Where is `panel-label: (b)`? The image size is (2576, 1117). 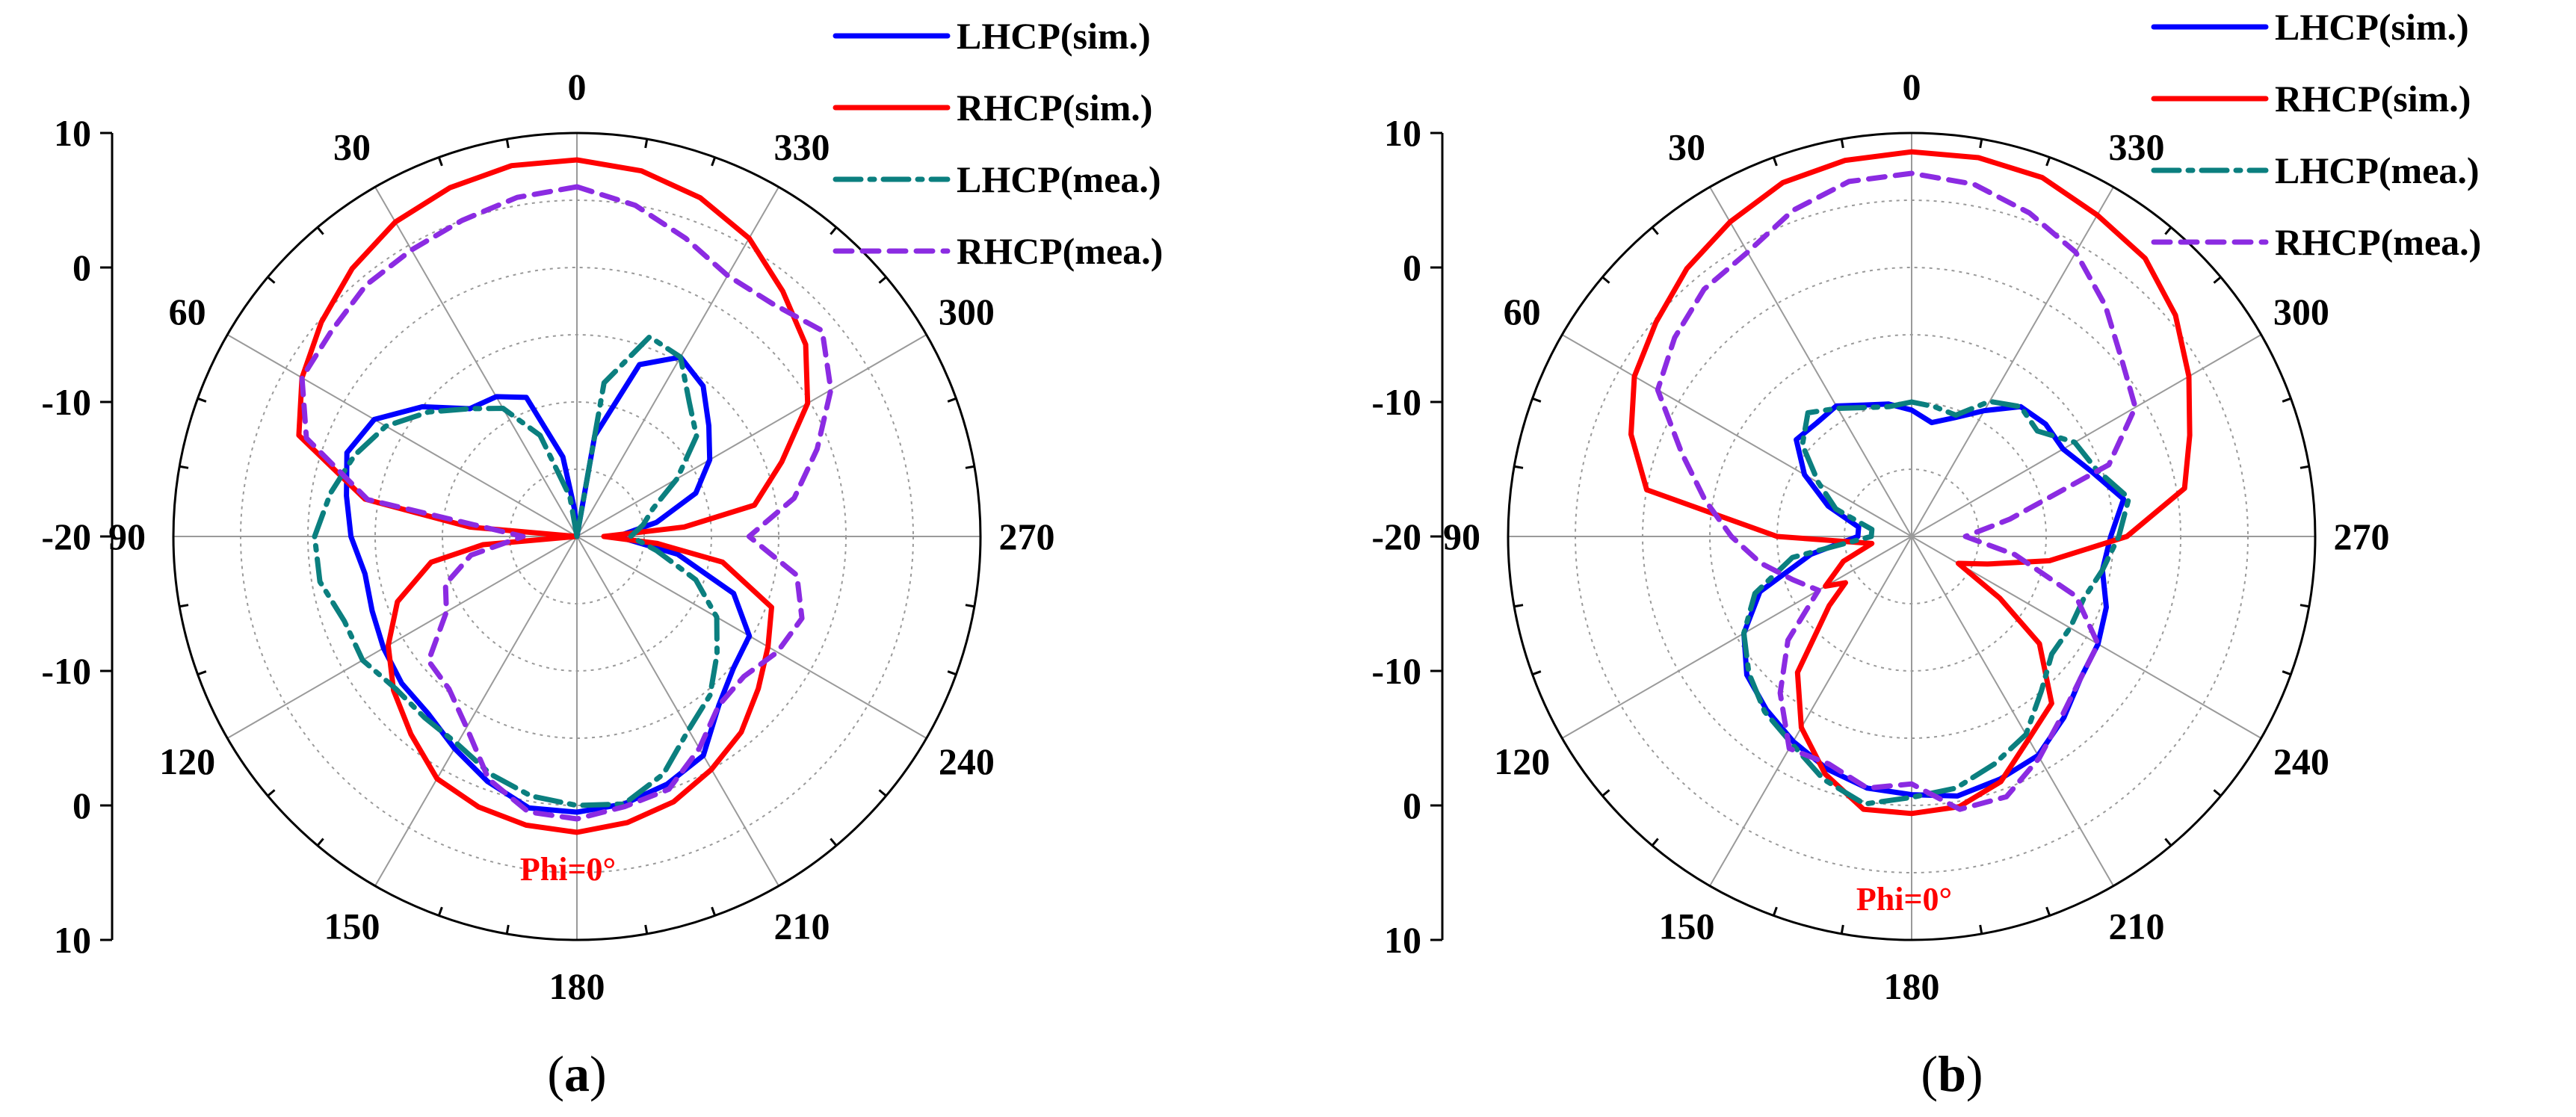 panel-label: (b) is located at coordinates (1952, 1073).